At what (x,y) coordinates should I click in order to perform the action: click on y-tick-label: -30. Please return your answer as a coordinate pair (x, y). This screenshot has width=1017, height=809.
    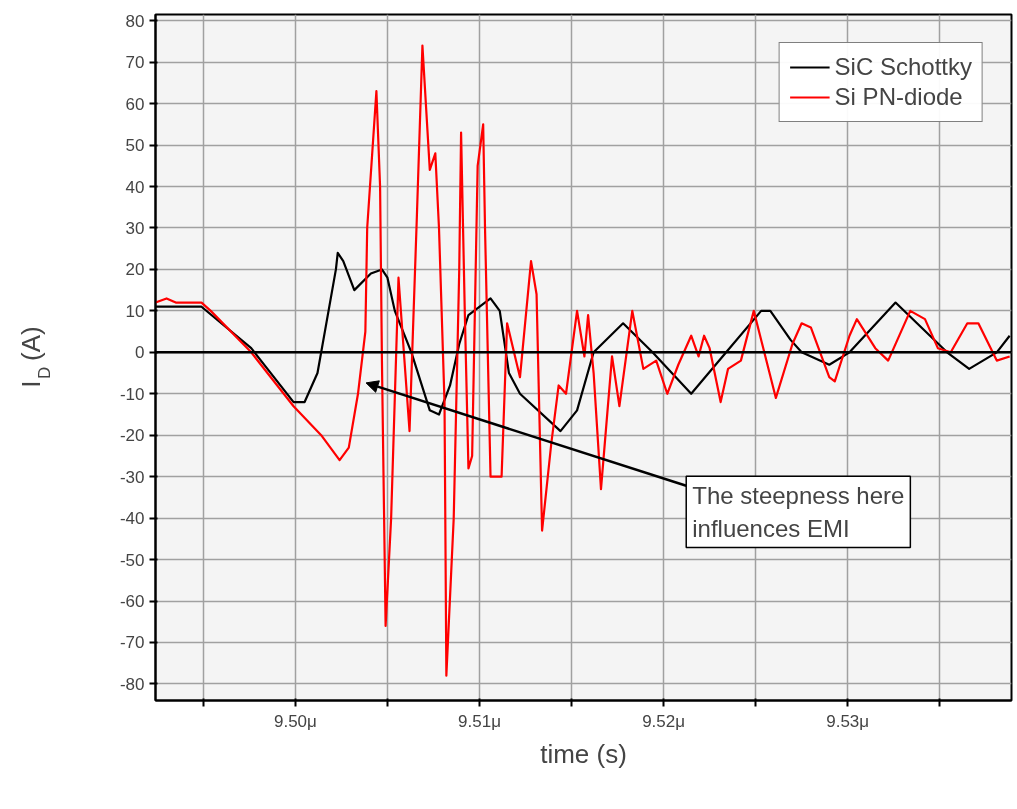
    Looking at the image, I should click on (132, 477).